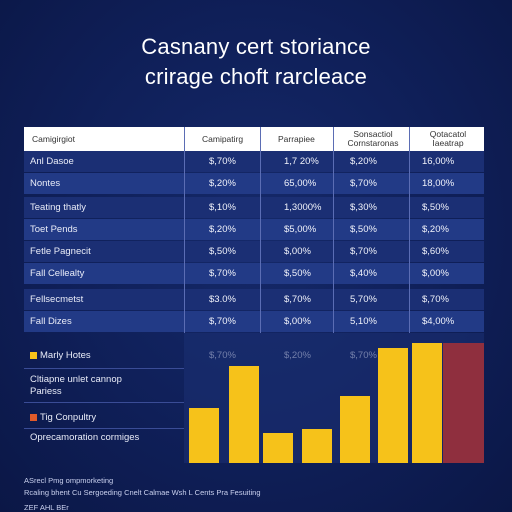  I want to click on table-cell: 5,70%, so click(363, 299).